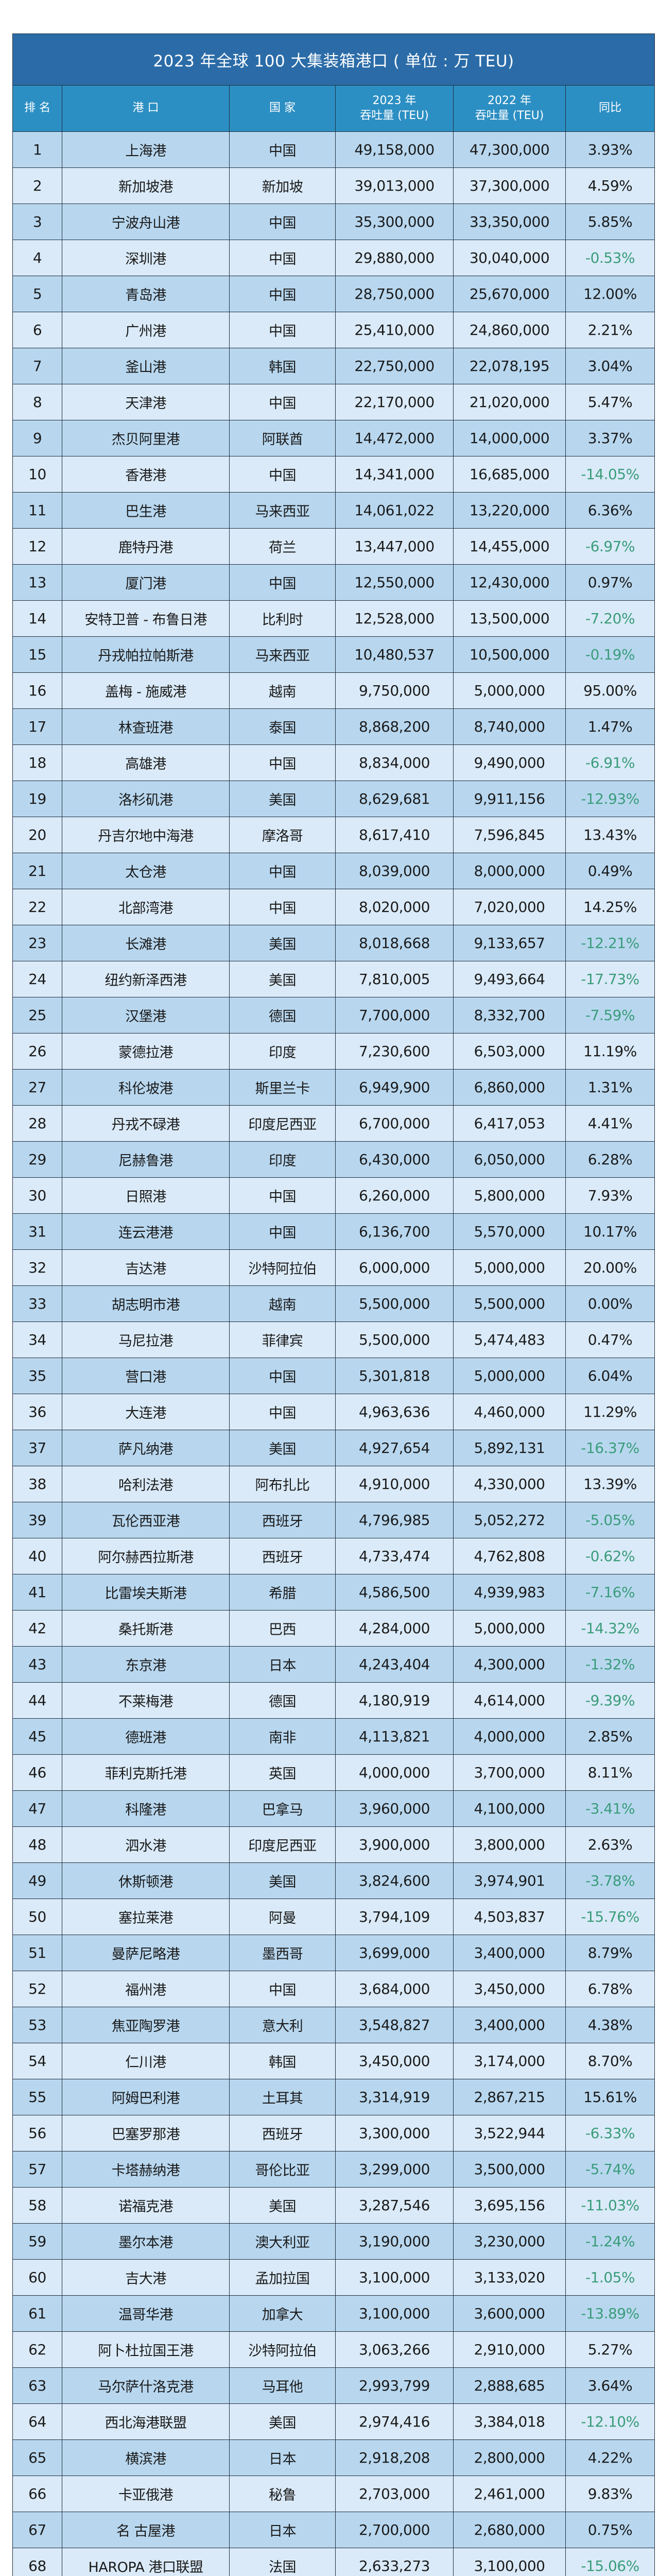  I want to click on throughput-2022-cell: 8,000,000, so click(510, 871).